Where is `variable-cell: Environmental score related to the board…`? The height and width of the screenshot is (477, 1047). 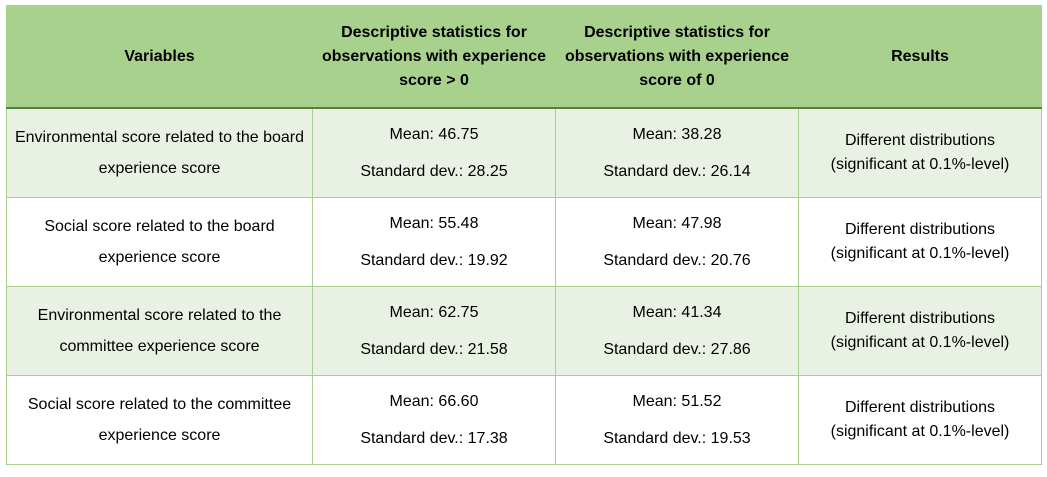
variable-cell: Environmental score related to the board… is located at coordinates (159, 152).